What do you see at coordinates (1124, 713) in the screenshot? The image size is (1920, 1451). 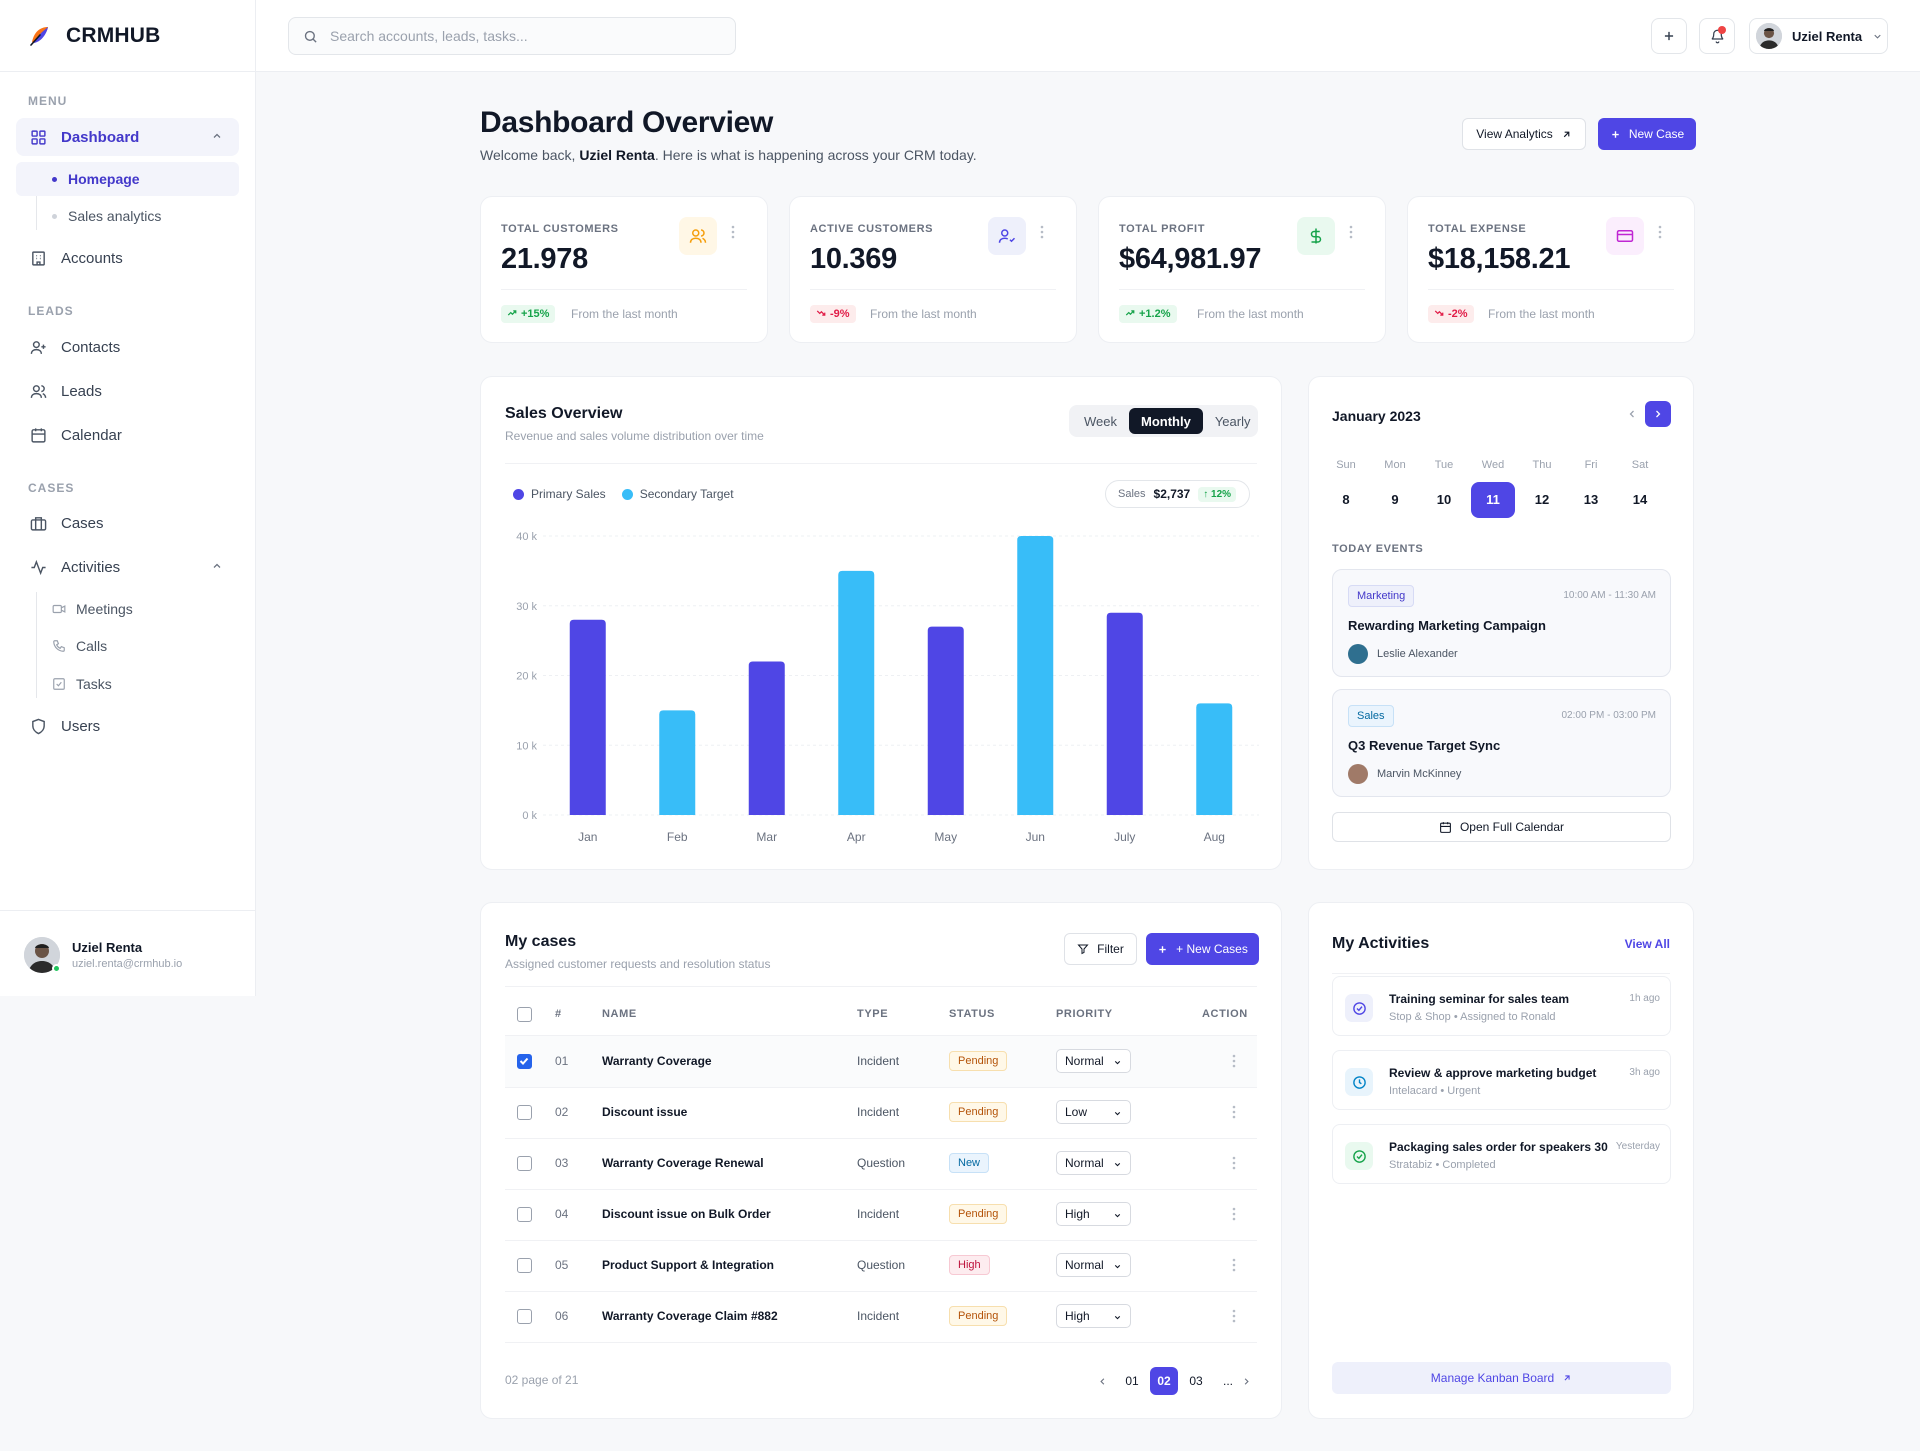 I see `bar-july` at bounding box center [1124, 713].